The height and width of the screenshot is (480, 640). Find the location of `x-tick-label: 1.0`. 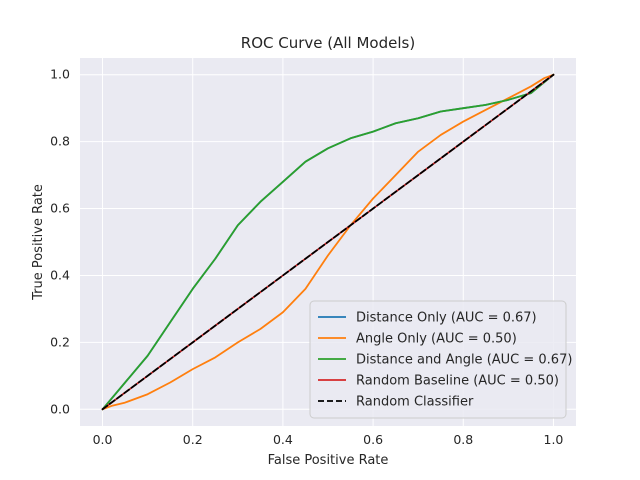

x-tick-label: 1.0 is located at coordinates (554, 439).